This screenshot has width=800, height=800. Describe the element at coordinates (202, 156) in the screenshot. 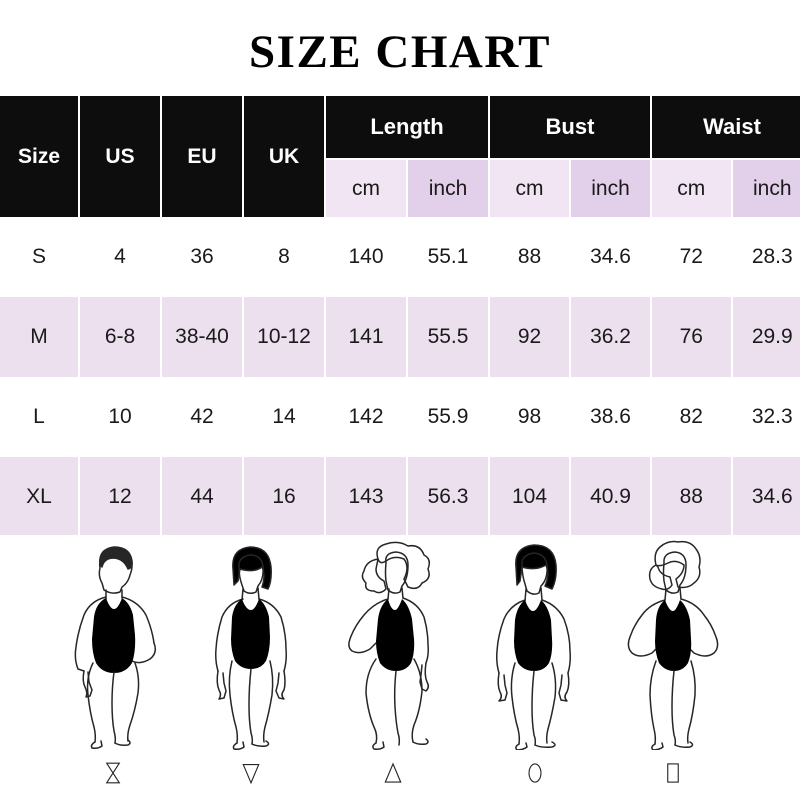

I see `column-header-eu: EU` at that location.